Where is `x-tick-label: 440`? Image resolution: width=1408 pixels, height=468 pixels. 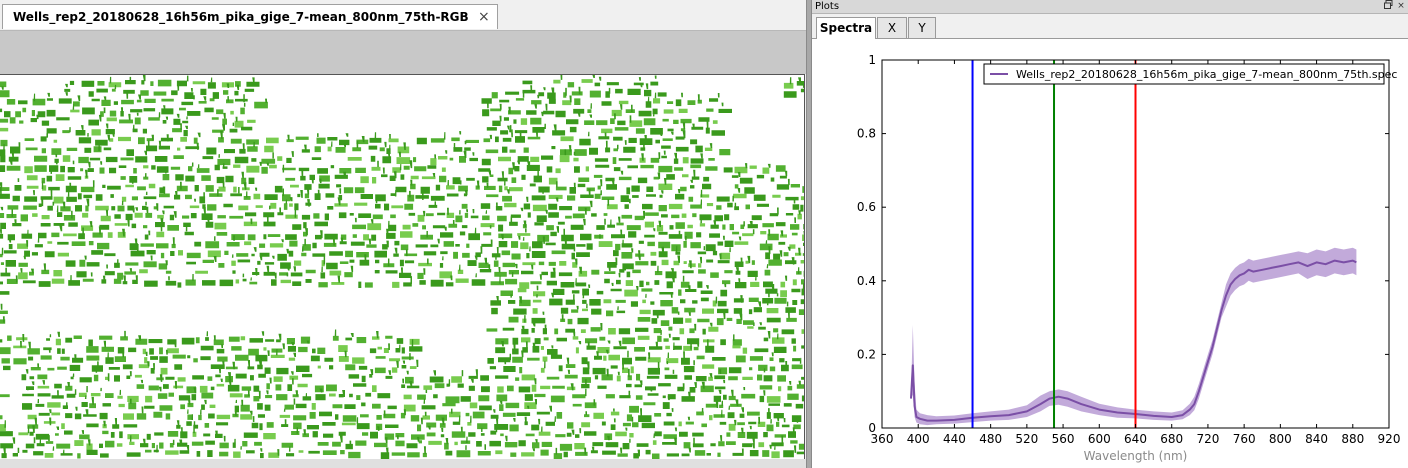
x-tick-label: 440 is located at coordinates (954, 439).